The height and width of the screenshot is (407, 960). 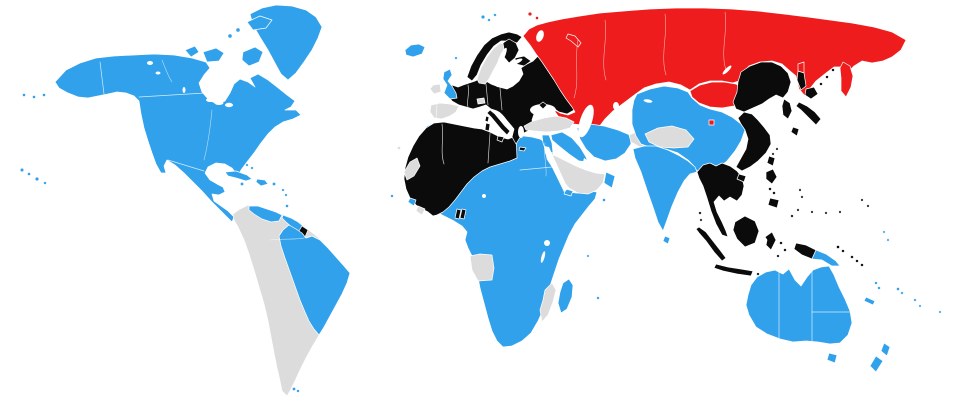 I want to click on gilbert-ellice-islands, so click(x=884, y=232).